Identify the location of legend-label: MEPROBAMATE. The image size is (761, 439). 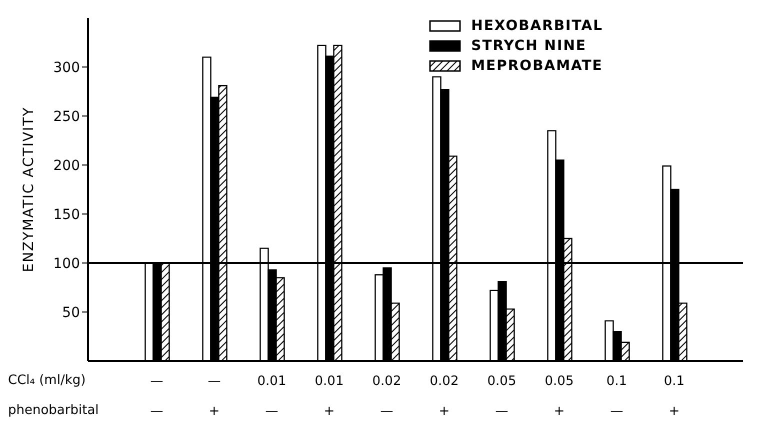
(537, 66).